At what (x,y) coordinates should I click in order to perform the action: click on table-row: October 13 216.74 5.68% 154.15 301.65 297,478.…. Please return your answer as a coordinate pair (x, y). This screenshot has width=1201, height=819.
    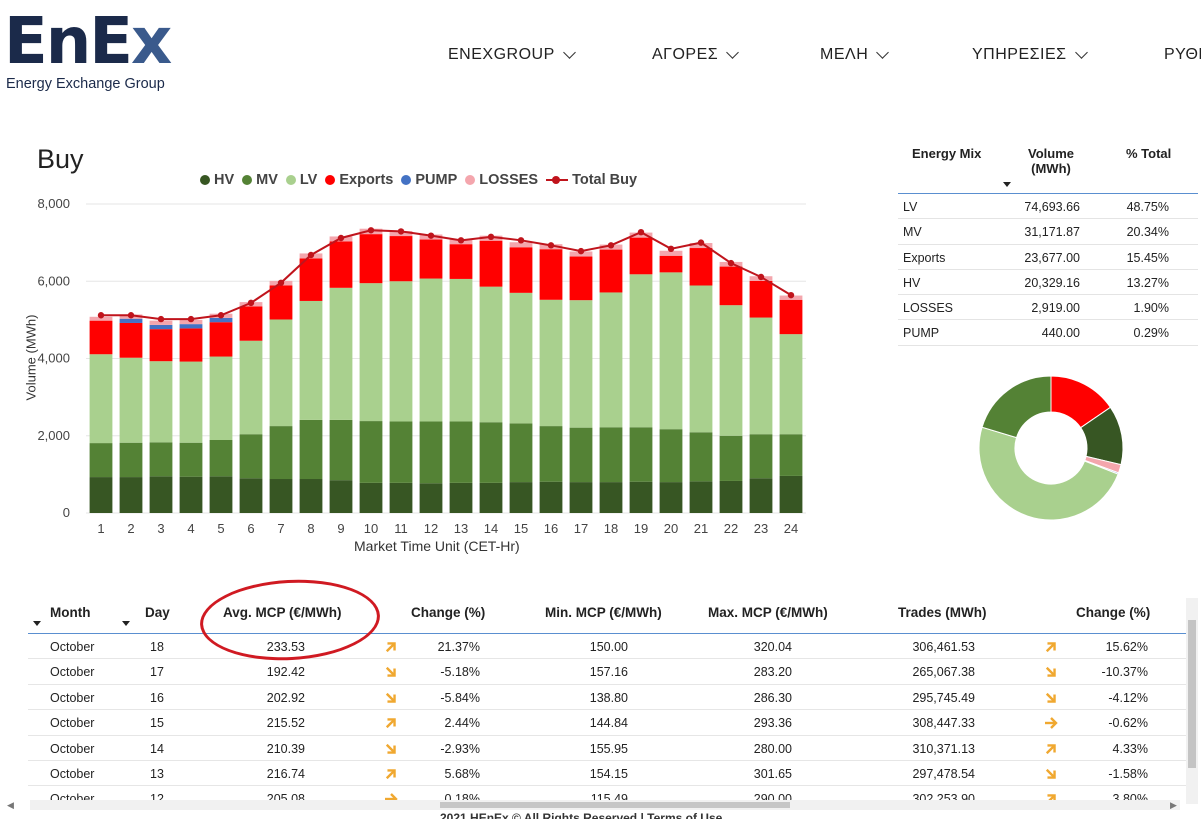
    Looking at the image, I should click on (608, 774).